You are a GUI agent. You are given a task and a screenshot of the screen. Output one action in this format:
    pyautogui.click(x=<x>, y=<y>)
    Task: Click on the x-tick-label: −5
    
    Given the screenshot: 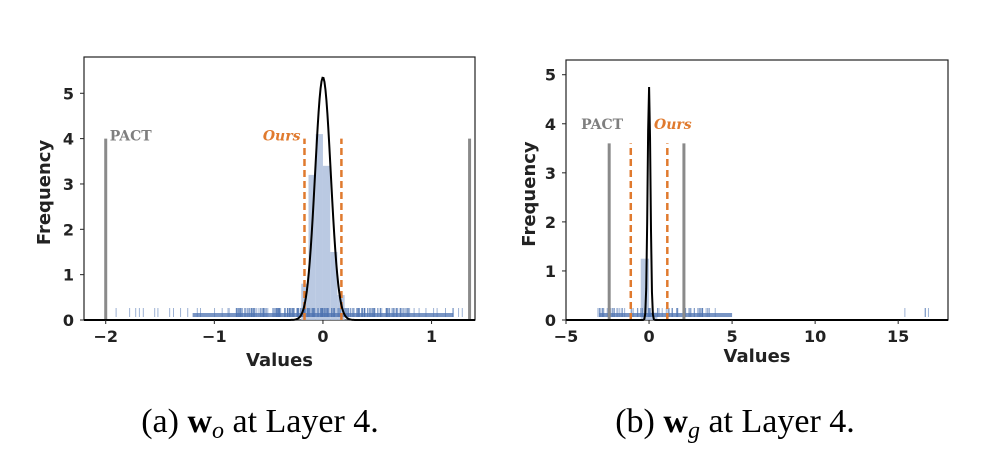 What is the action you would take?
    pyautogui.click(x=566, y=336)
    